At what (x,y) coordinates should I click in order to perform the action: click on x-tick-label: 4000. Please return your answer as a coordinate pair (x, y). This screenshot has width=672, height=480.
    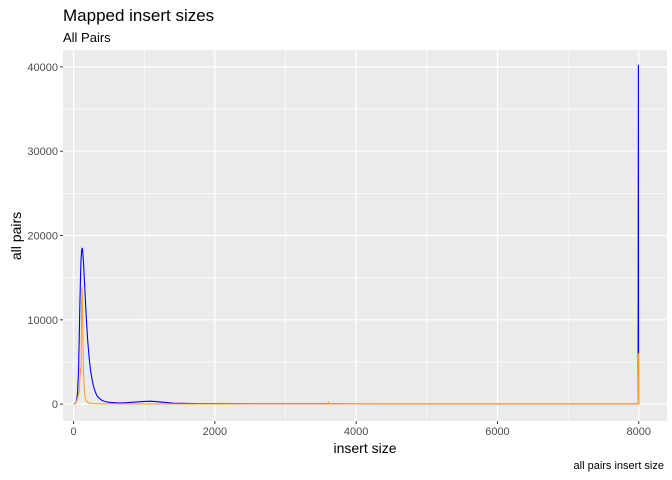
    Looking at the image, I should click on (356, 432).